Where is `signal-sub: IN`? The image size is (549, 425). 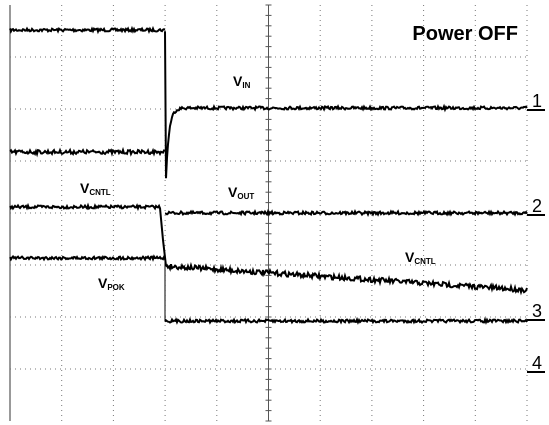
signal-sub: IN is located at coordinates (246, 85).